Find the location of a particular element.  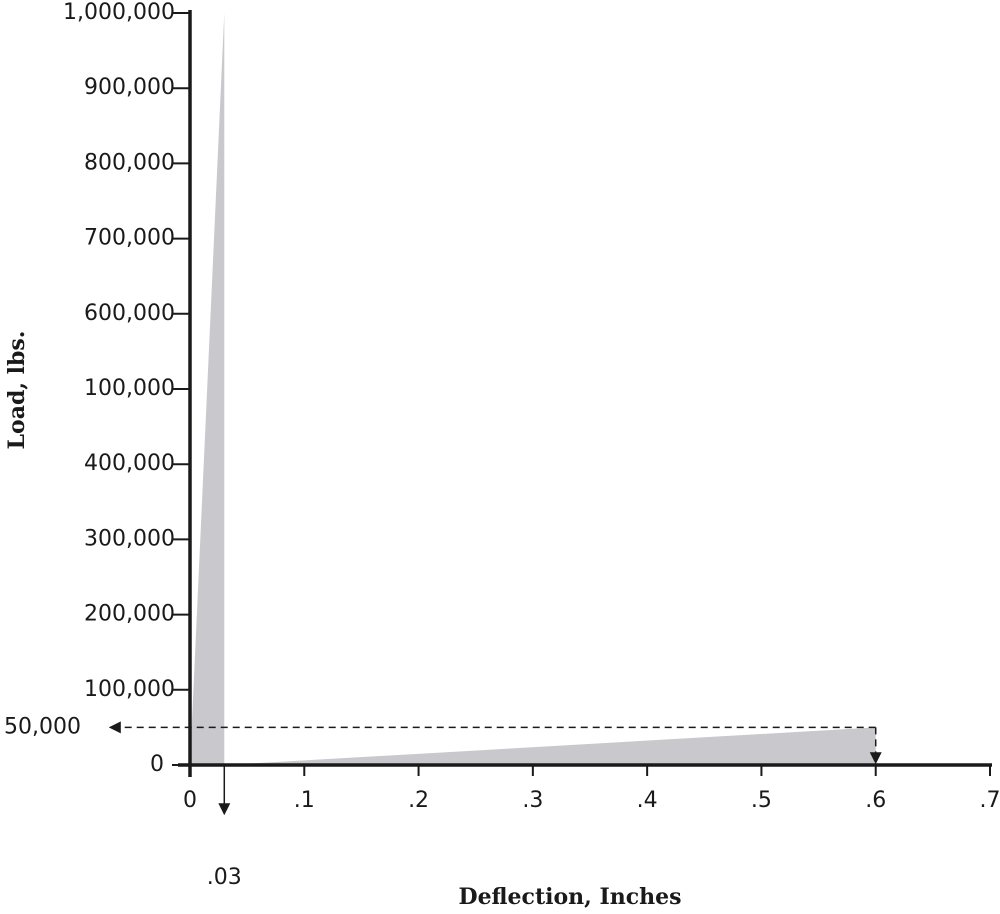

x-tick-label: .2 is located at coordinates (418, 800).